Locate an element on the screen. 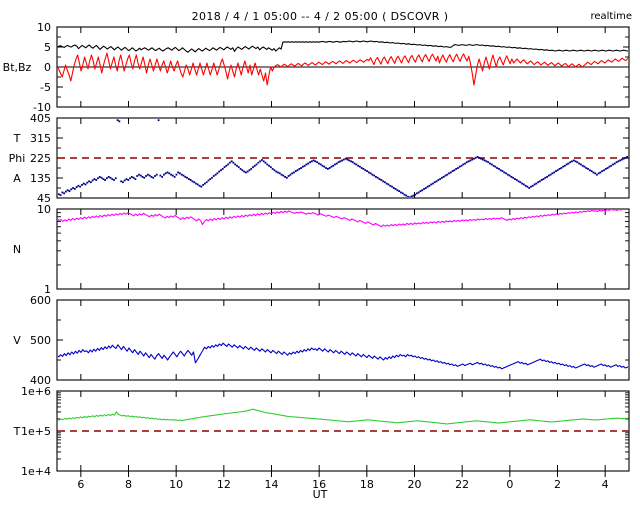 The image size is (640, 512). y-axis-label: T is located at coordinates (17, 138).